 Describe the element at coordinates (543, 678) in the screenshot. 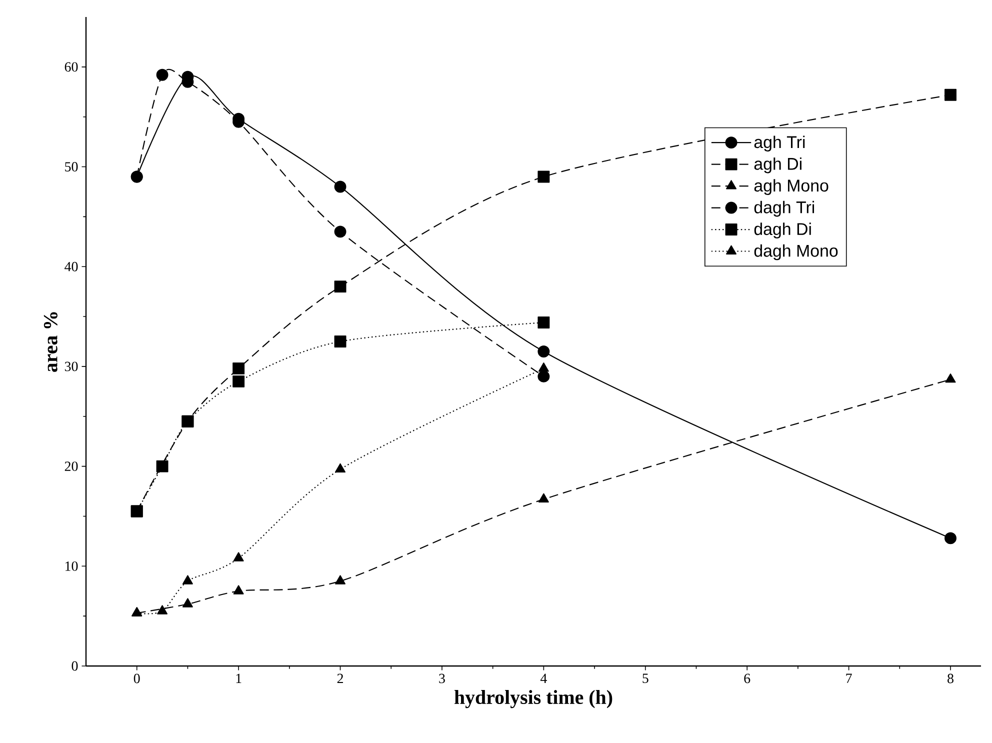

I see `x-tick-label: 4` at that location.